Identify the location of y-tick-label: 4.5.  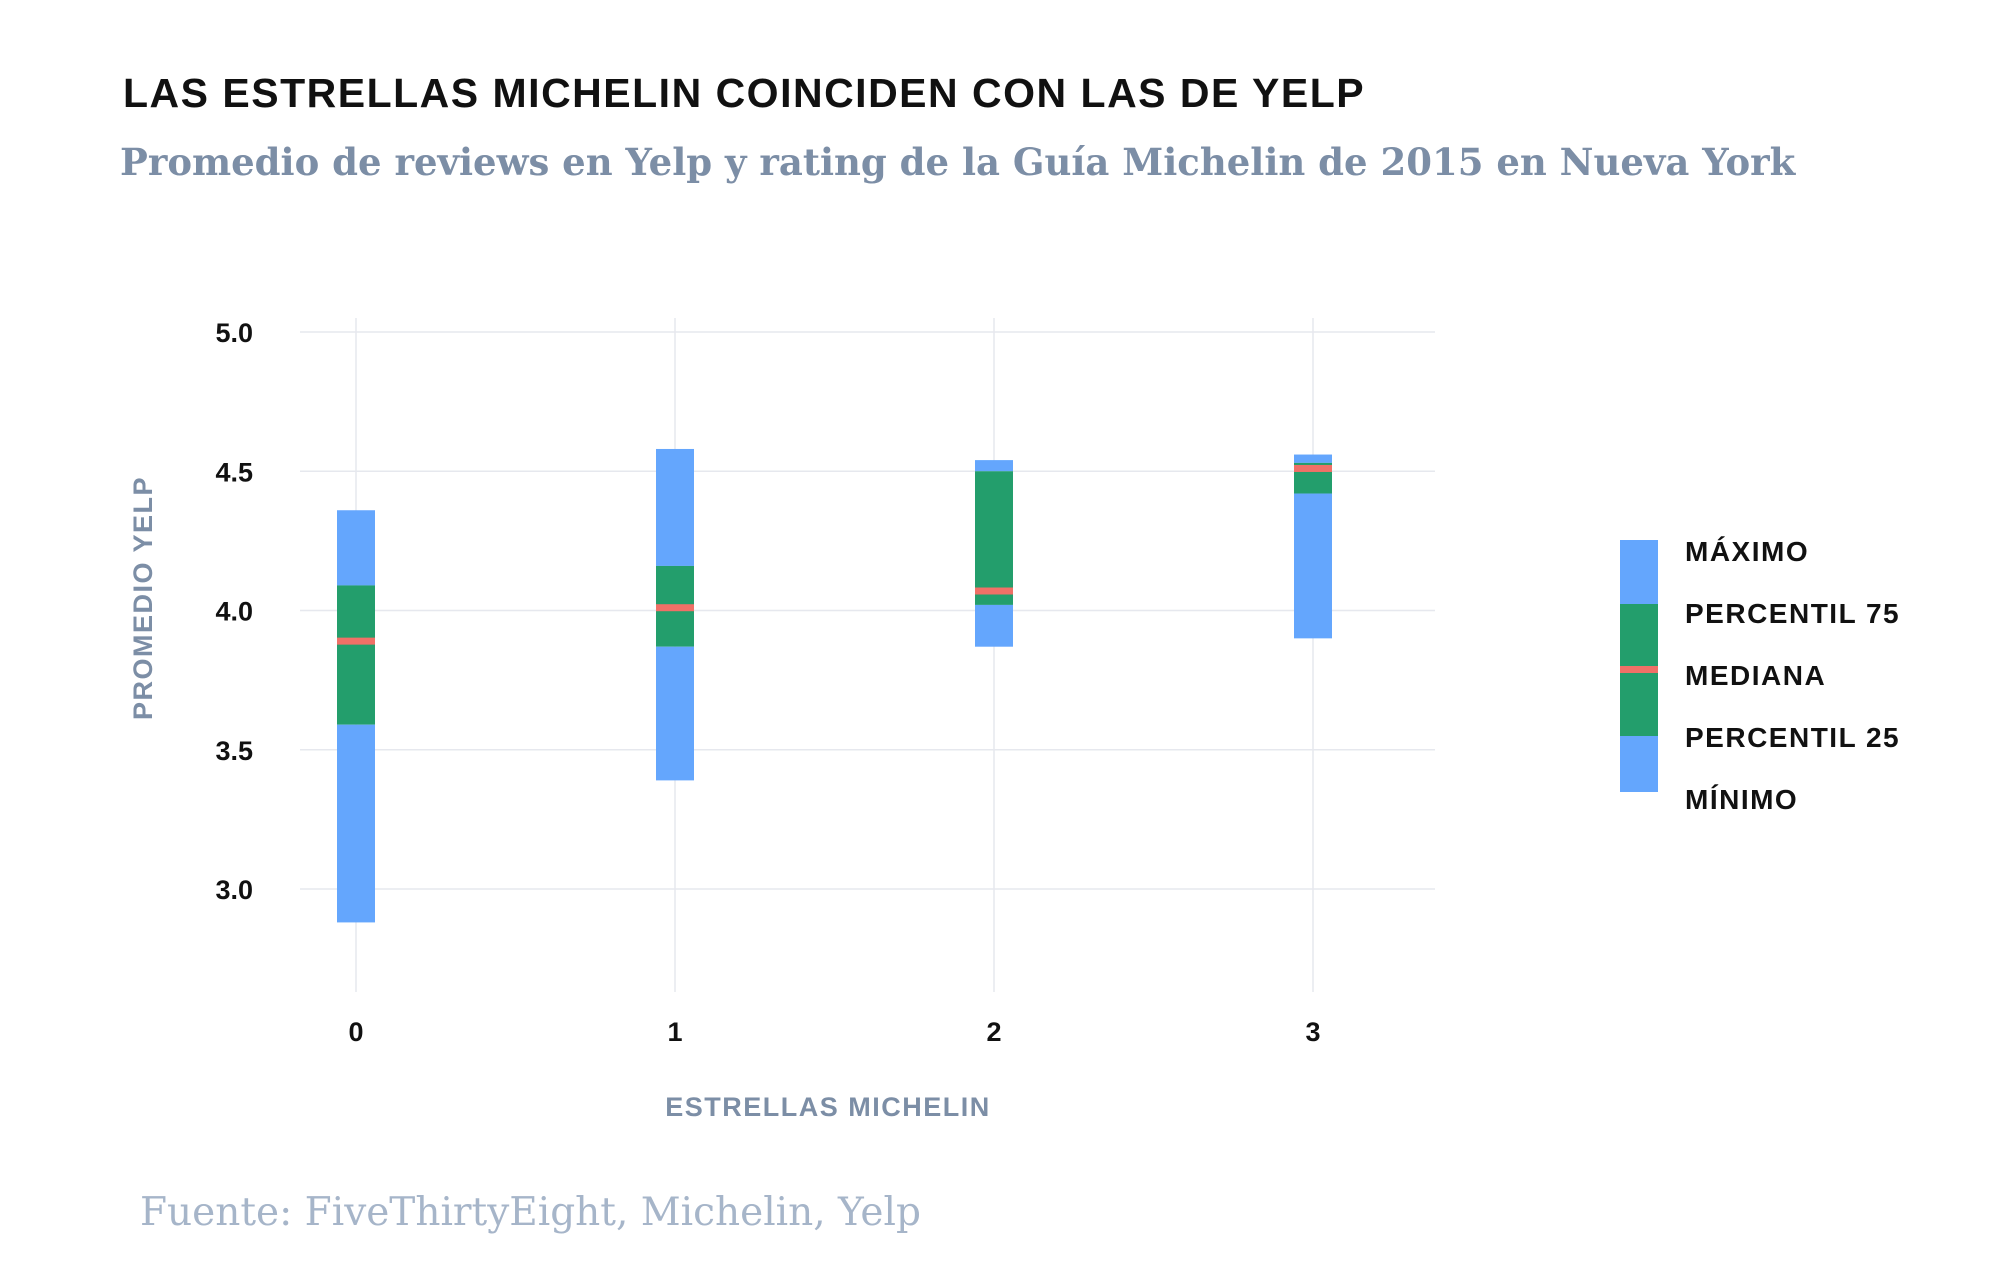
(234, 472).